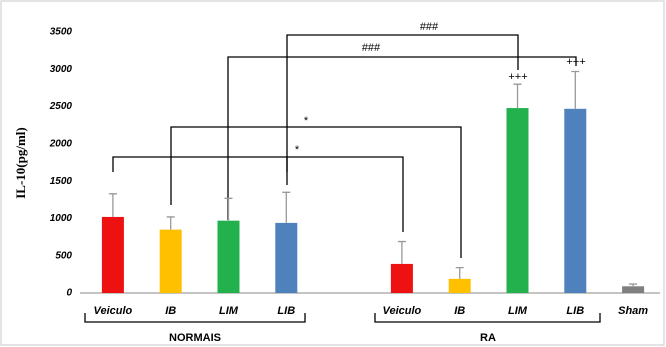 Image resolution: width=666 pixels, height=347 pixels. I want to click on y-tick-label: 3500, so click(61, 32).